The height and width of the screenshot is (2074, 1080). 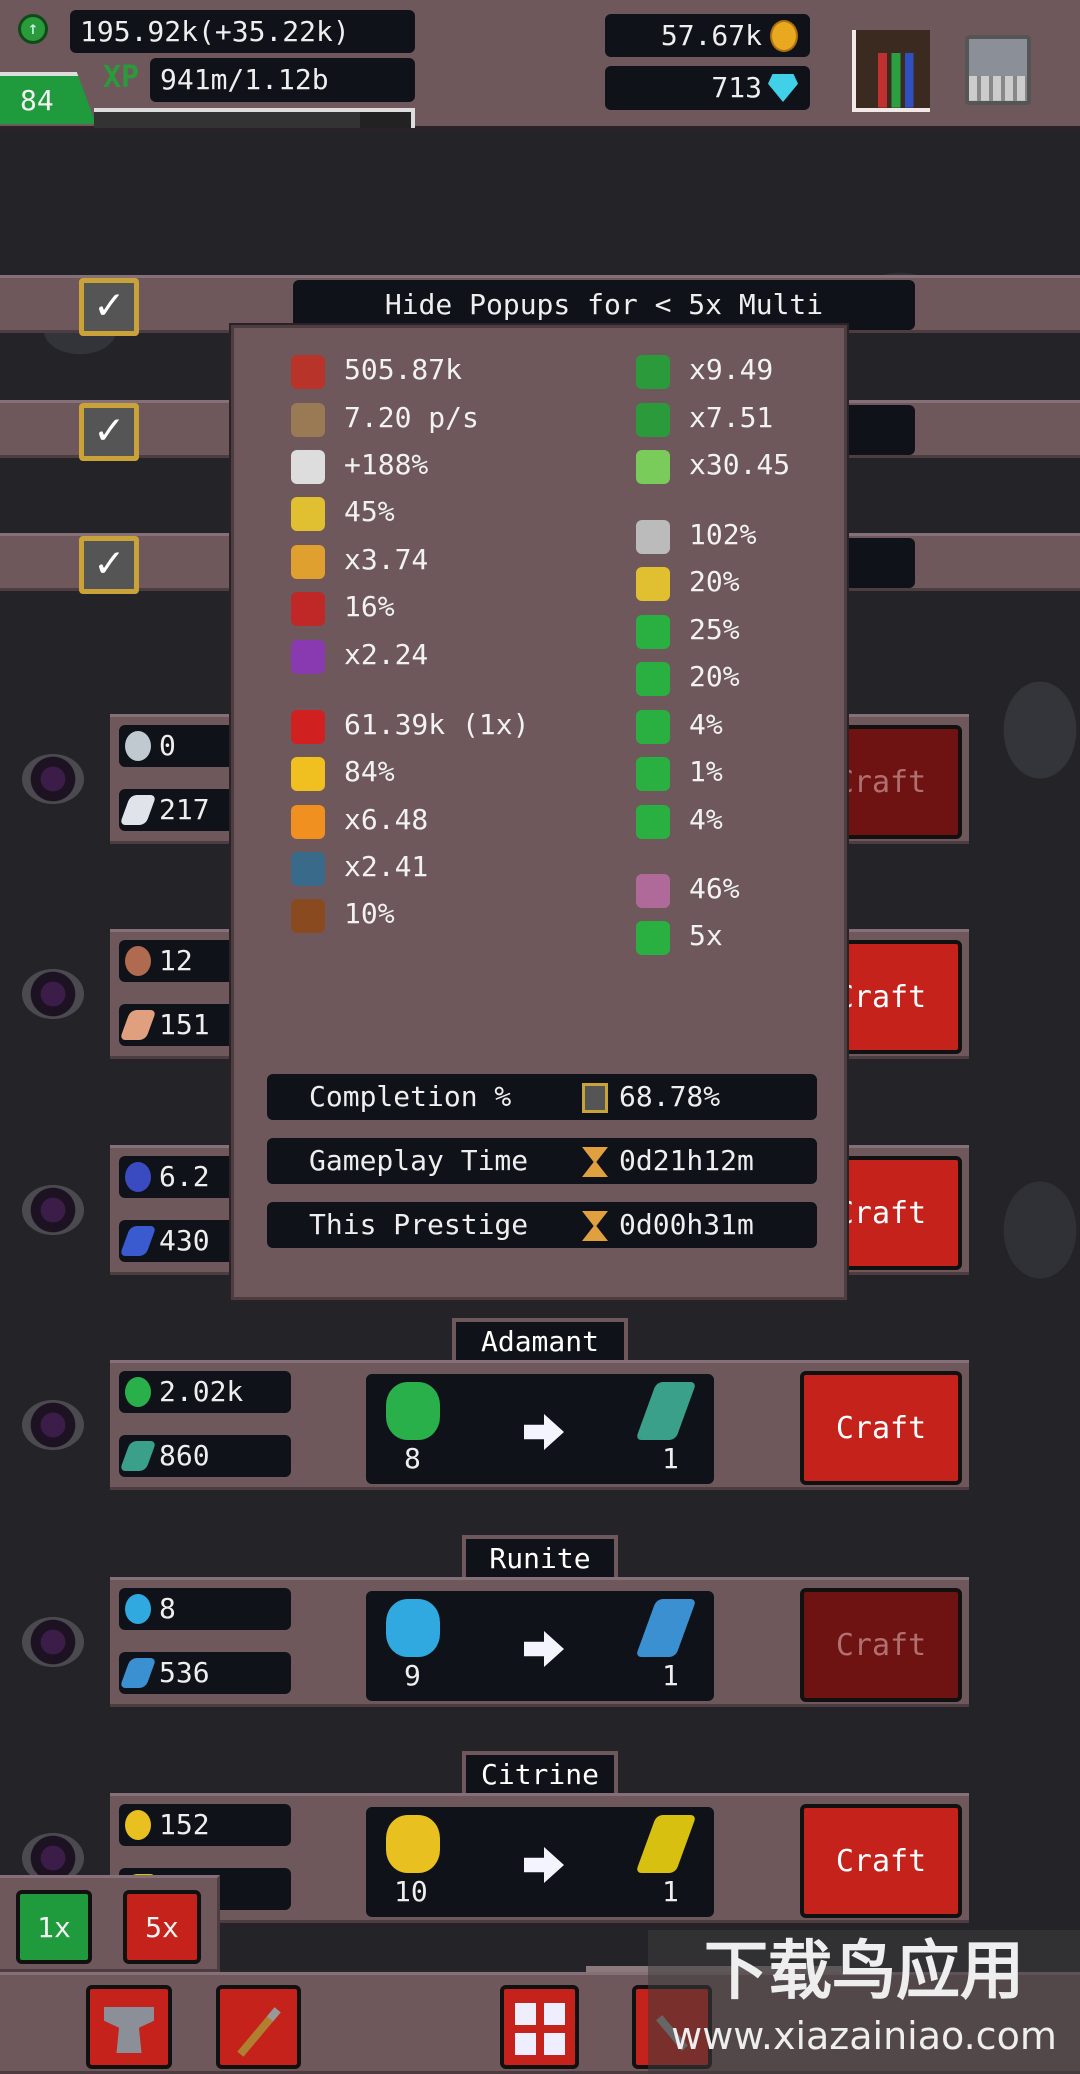 I want to click on xp-icon, so click(x=653, y=372).